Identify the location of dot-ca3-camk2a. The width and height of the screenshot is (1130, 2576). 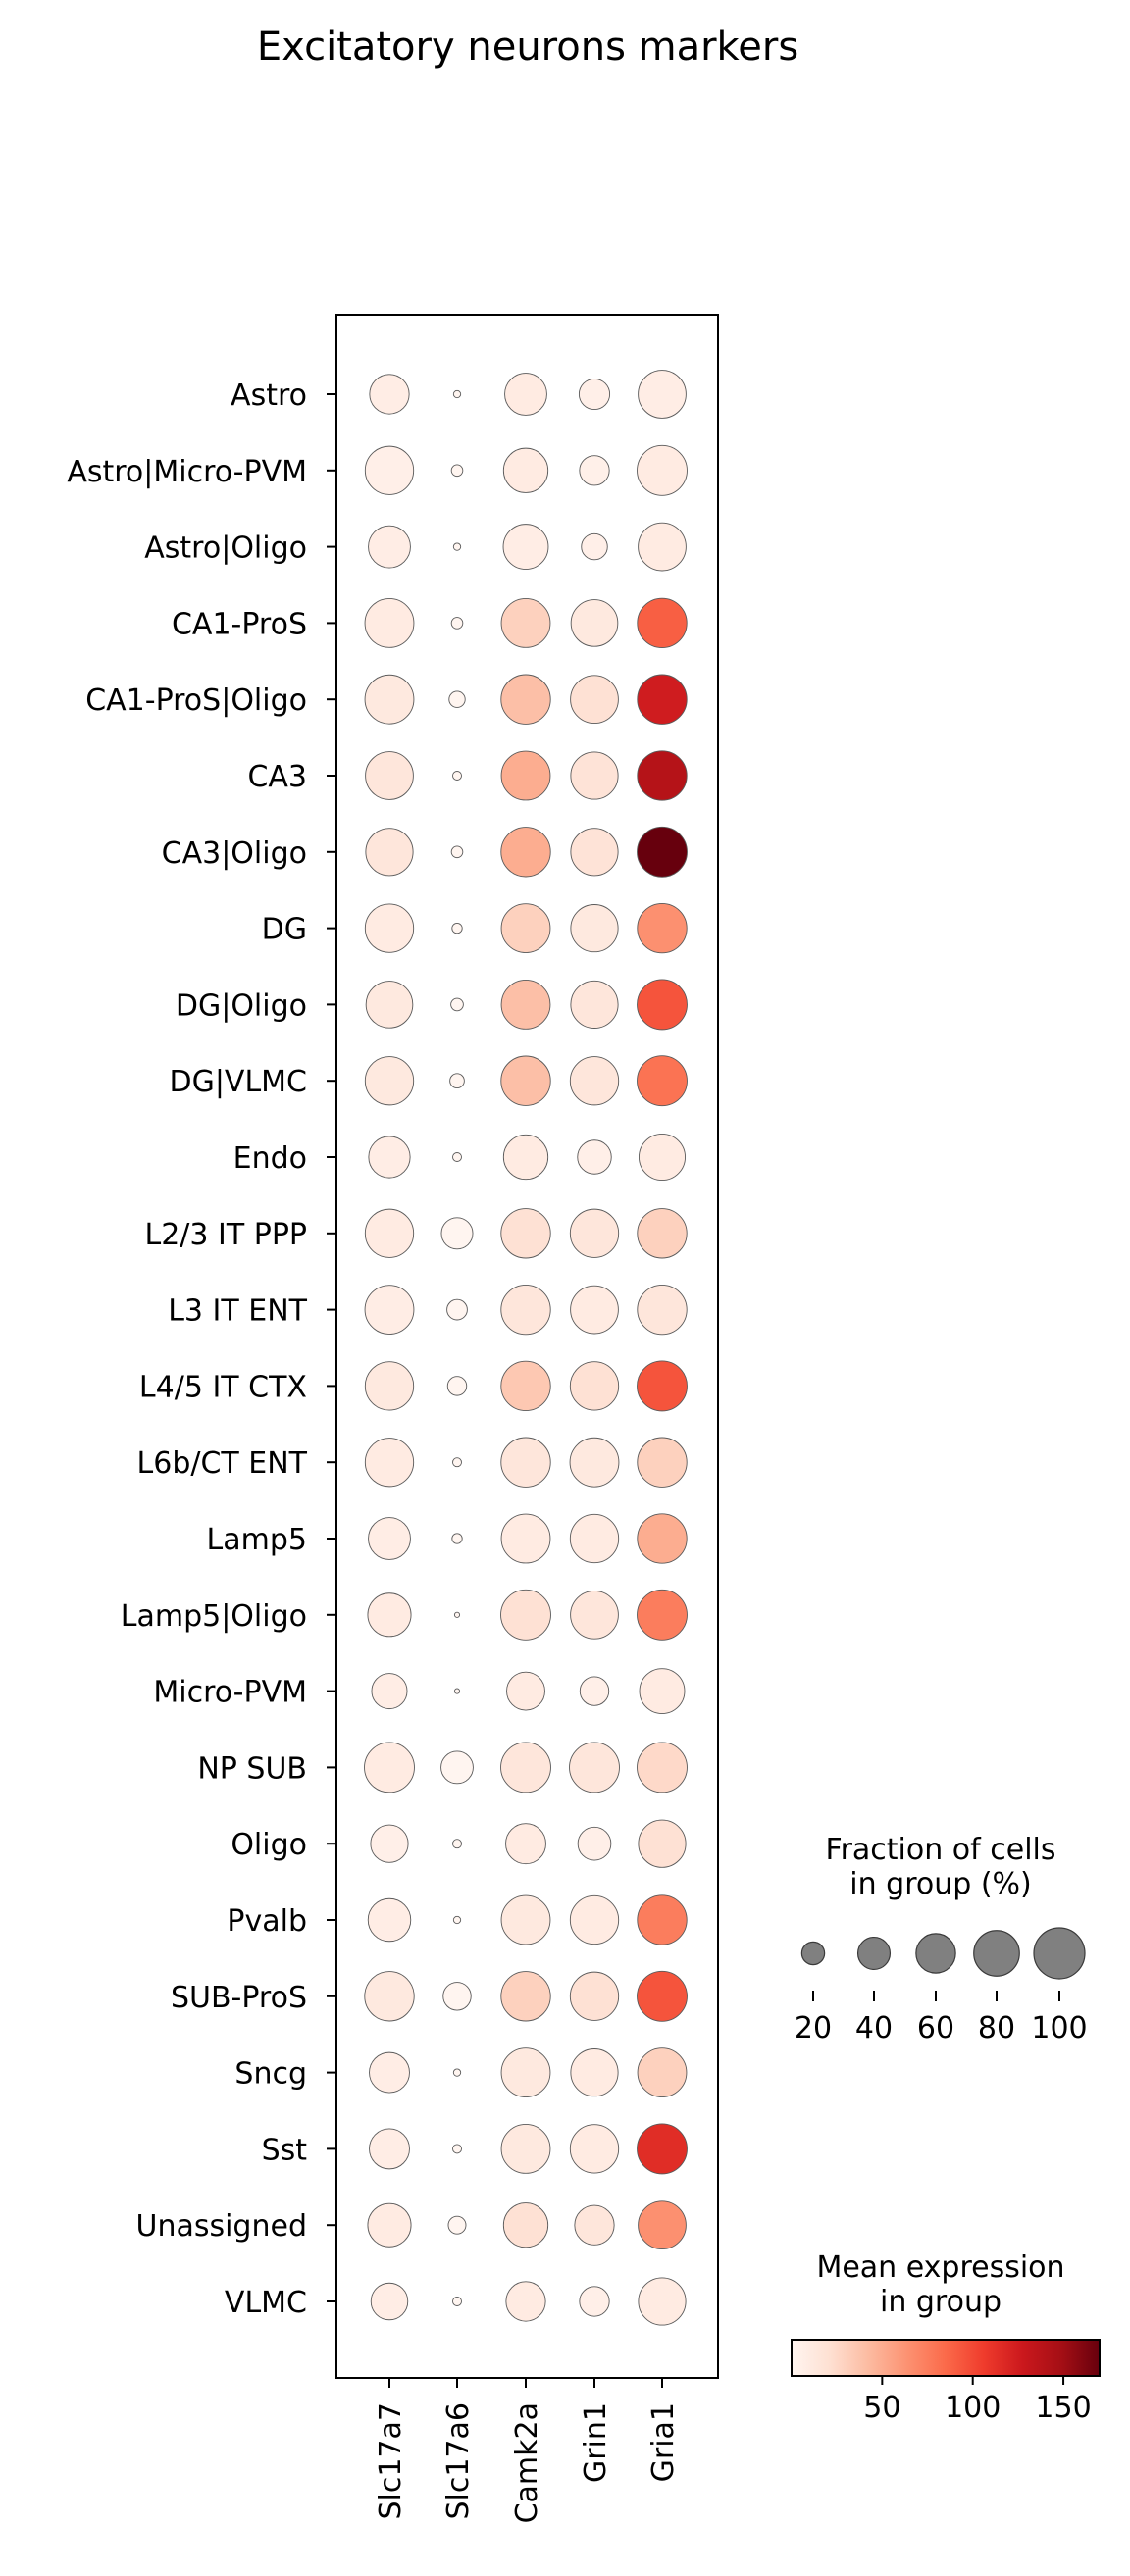
(525, 775).